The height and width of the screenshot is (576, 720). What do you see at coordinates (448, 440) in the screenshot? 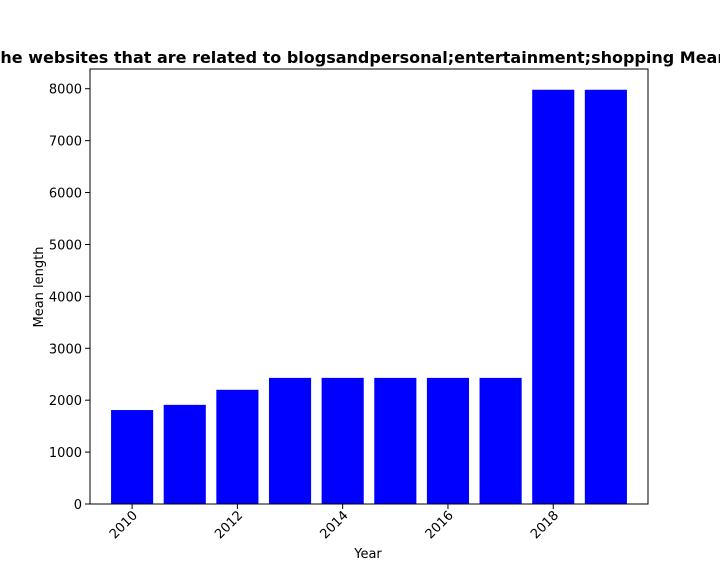
I see `bar-2016` at bounding box center [448, 440].